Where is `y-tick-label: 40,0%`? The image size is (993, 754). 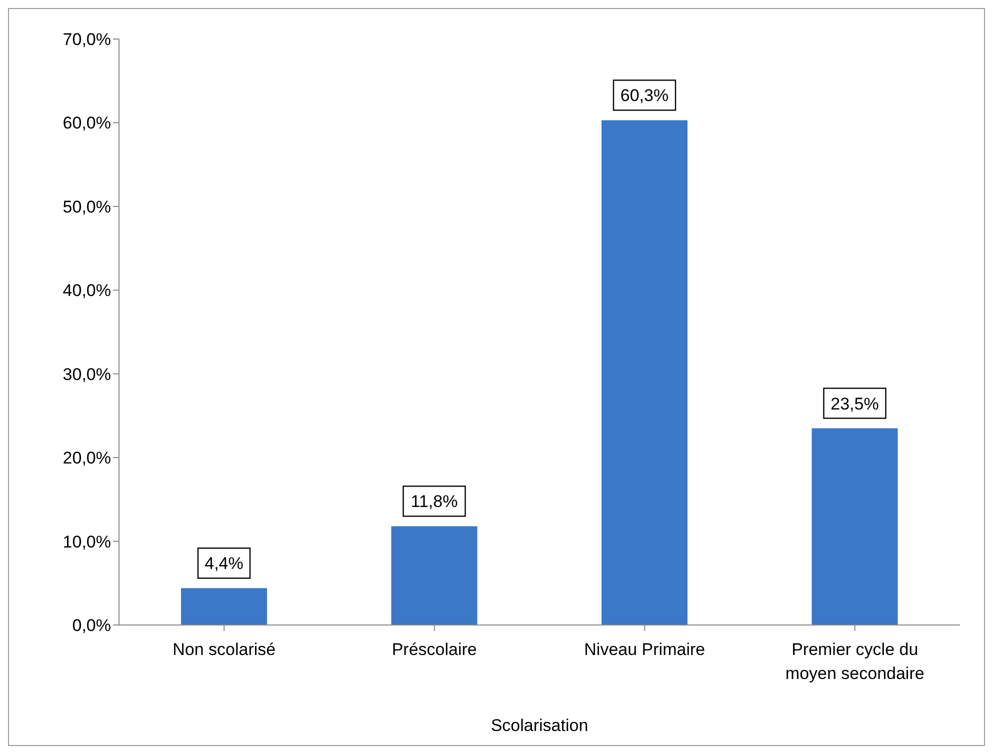 y-tick-label: 40,0% is located at coordinates (86, 290).